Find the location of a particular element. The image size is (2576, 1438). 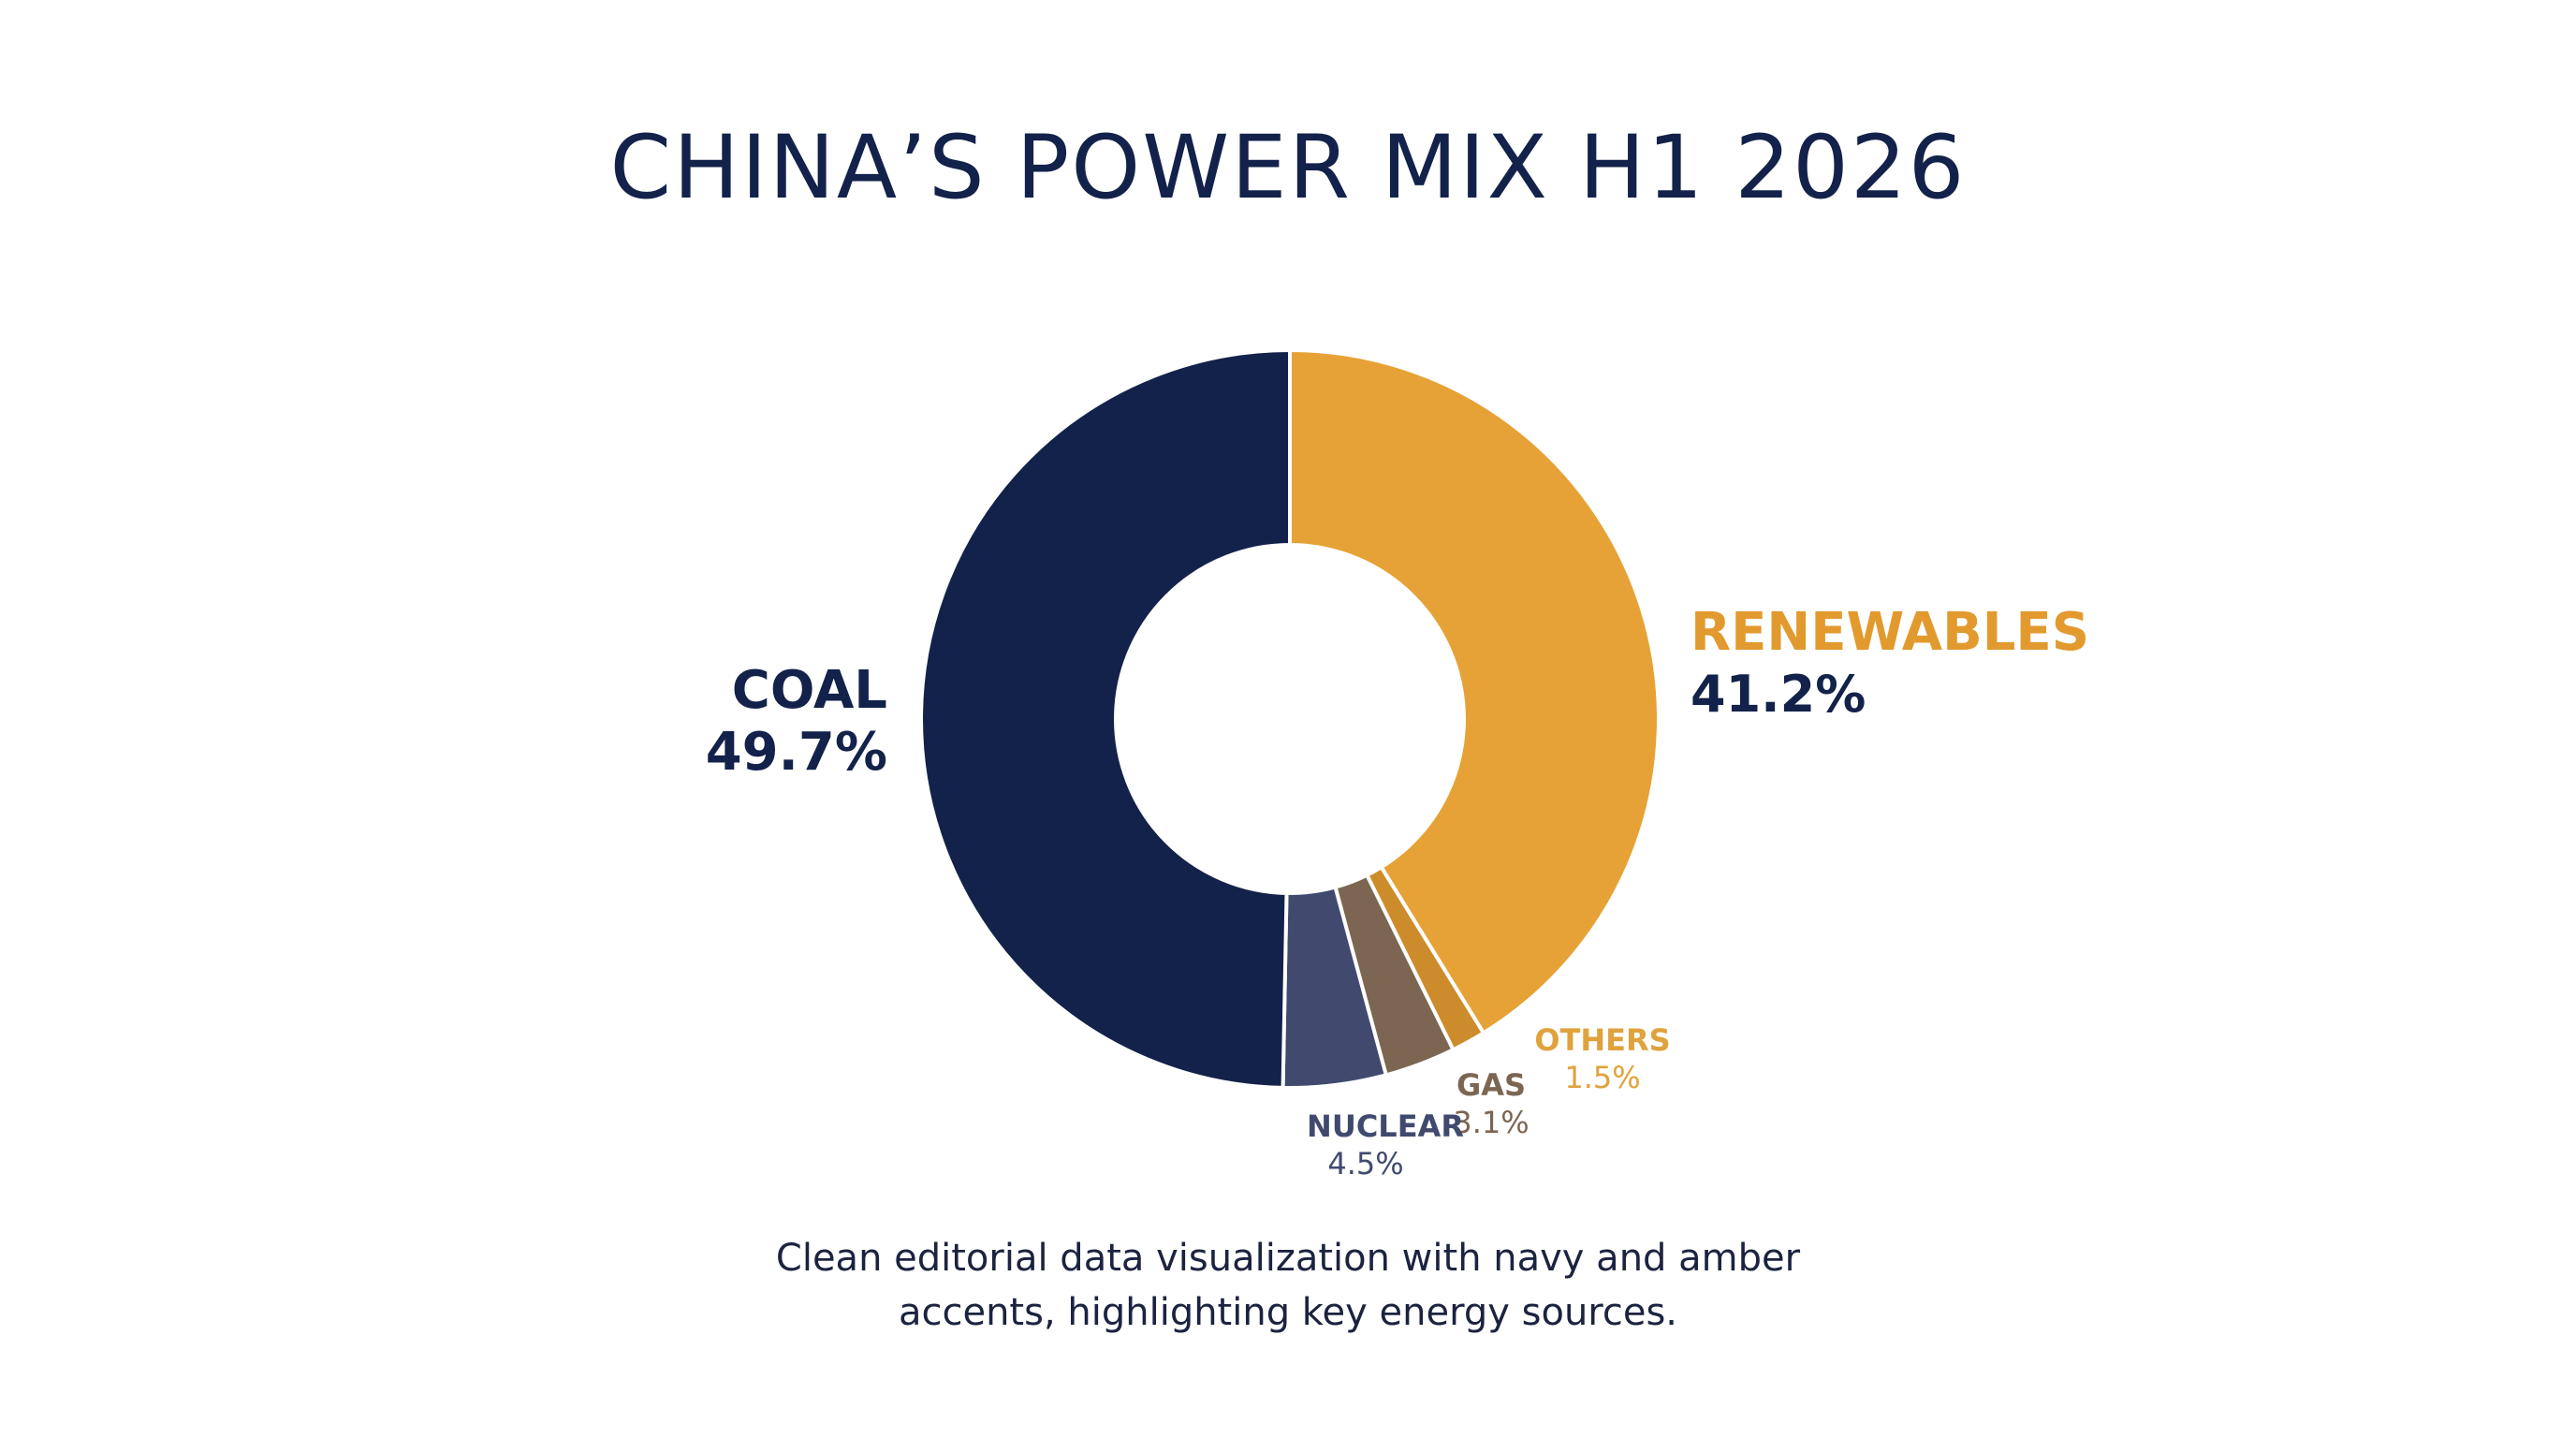

label-value-coal: 49.7% is located at coordinates (796, 752).